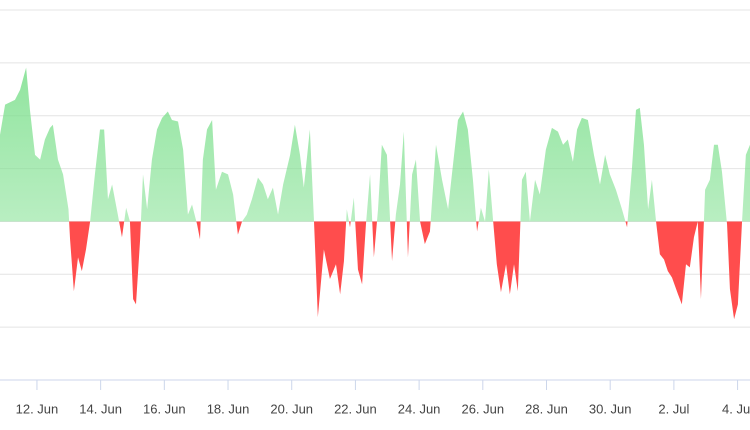 The image size is (750, 430). I want to click on x-tick-label: 26. Jun, so click(482, 408).